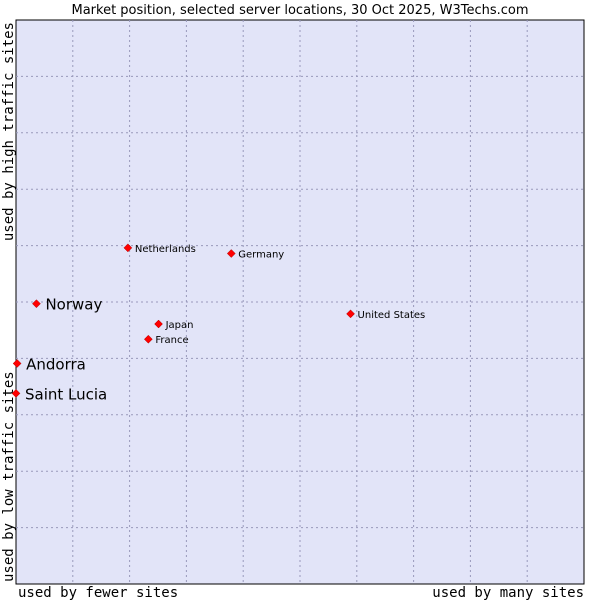 This screenshot has width=600, height=600. I want to click on point-label-japan: Japan, so click(179, 325).